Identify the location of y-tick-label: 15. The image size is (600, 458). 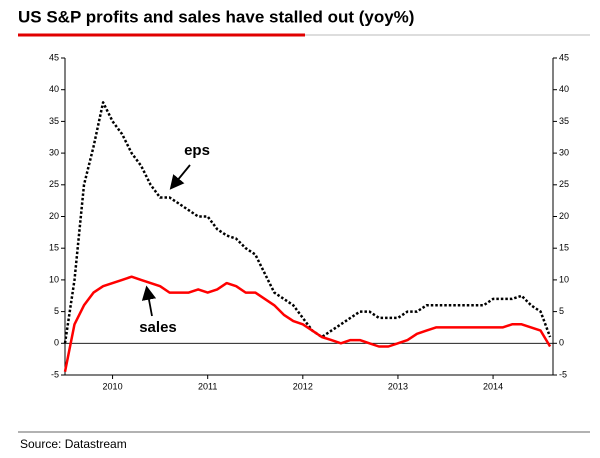
(54, 248).